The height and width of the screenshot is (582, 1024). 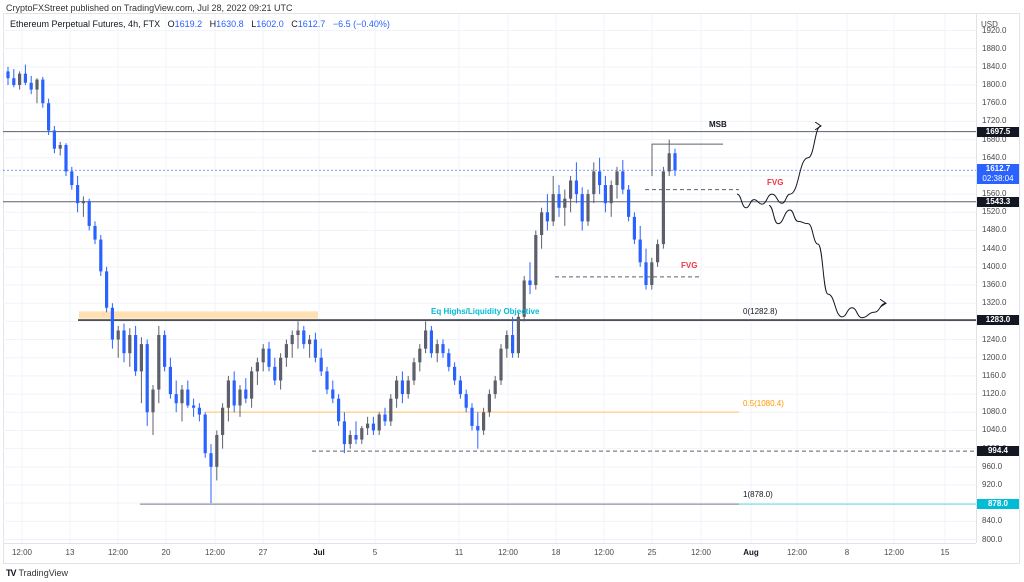 I want to click on price-tick: 1560.0, so click(x=994, y=194).